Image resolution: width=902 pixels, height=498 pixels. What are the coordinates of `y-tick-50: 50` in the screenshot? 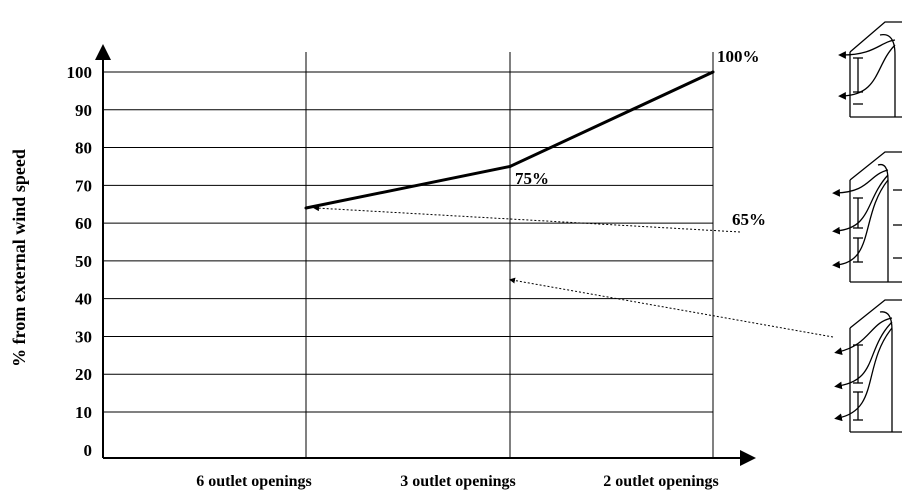 It's located at (83, 261).